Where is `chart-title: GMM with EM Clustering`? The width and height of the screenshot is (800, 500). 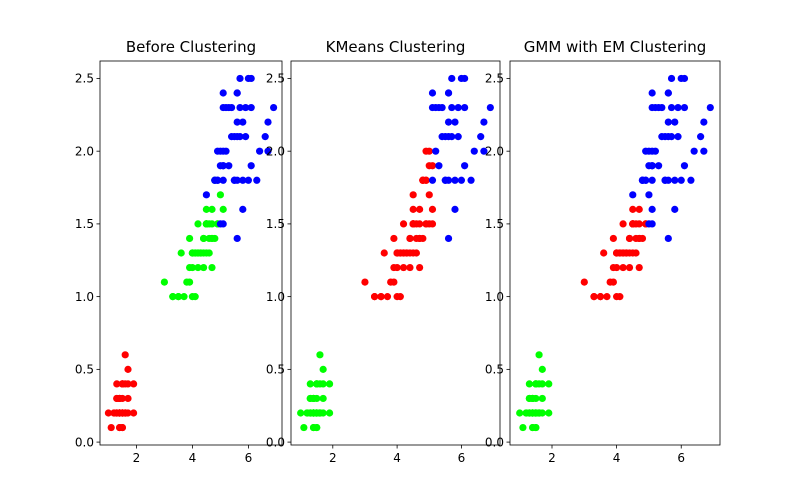 chart-title: GMM with EM Clustering is located at coordinates (615, 47).